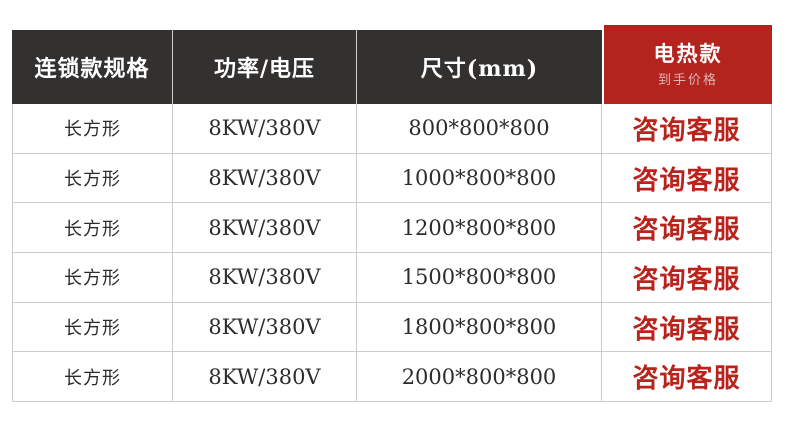 The height and width of the screenshot is (423, 790). I want to click on table-row: 长方形 8KW/380V 2000*800*800 咨询客服, so click(392, 377).